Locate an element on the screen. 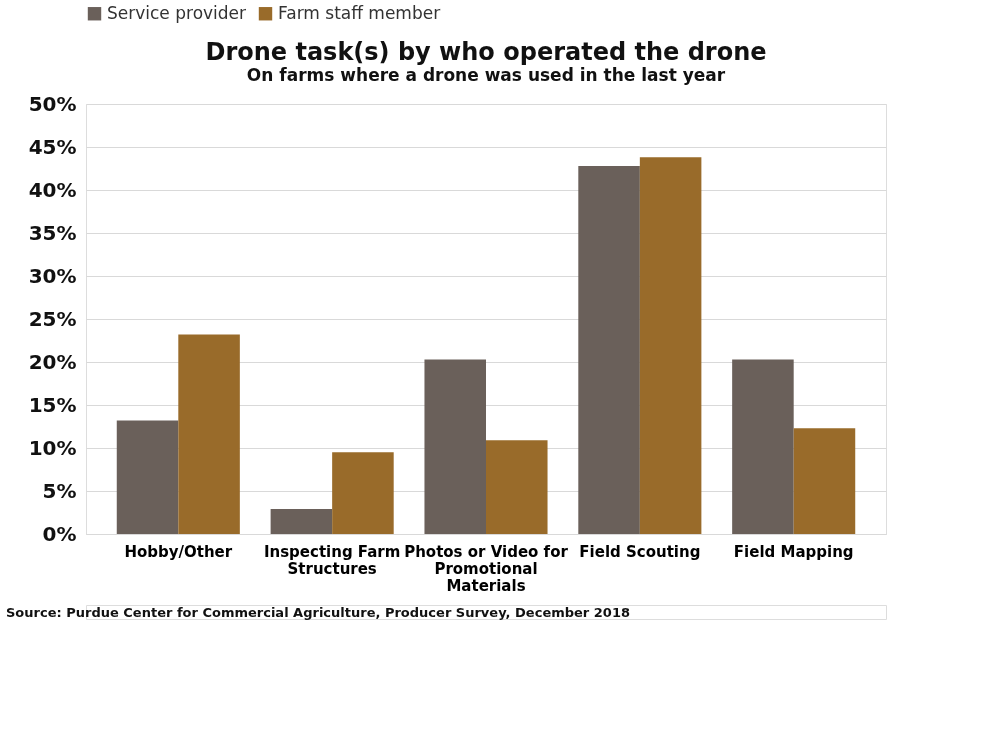 Image resolution: width=1004 pixels, height=733 pixels. y-tick-label: 20% is located at coordinates (52, 361).